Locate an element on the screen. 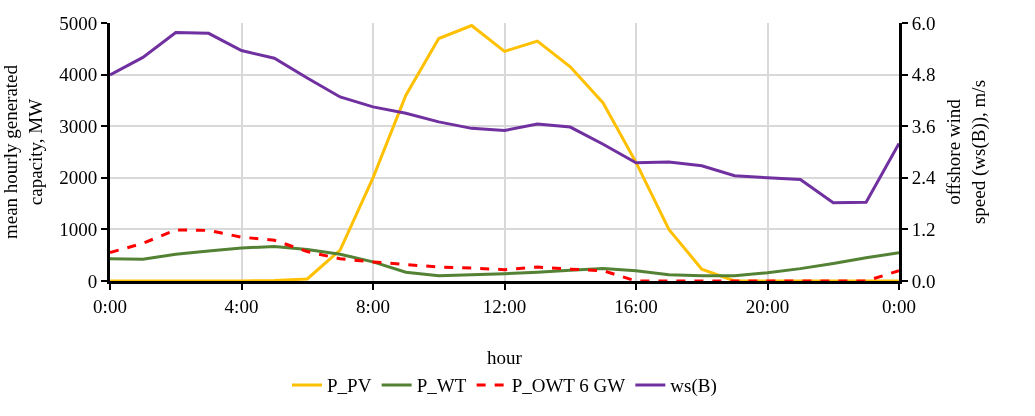 This screenshot has height=416, width=1035. y-tick-label: 3000 is located at coordinates (78, 126).